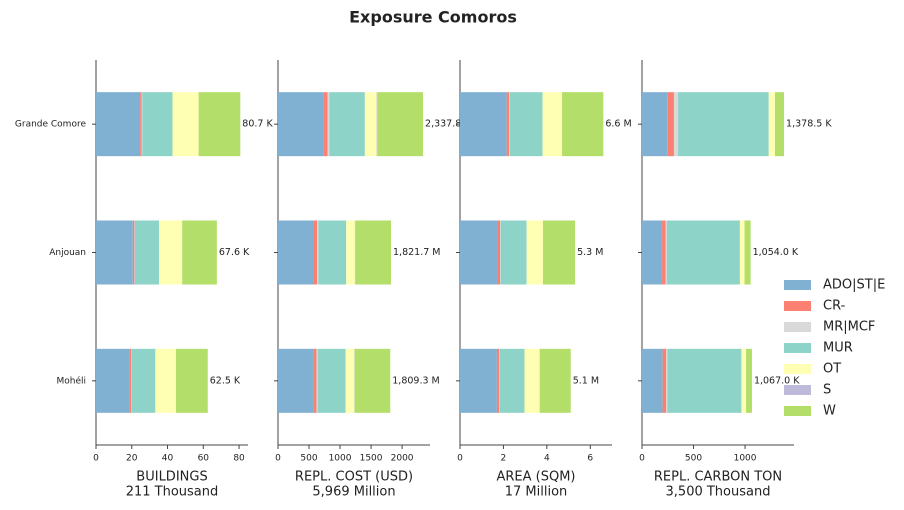  What do you see at coordinates (693, 459) in the screenshot?
I see `x-tick-label: 500` at bounding box center [693, 459].